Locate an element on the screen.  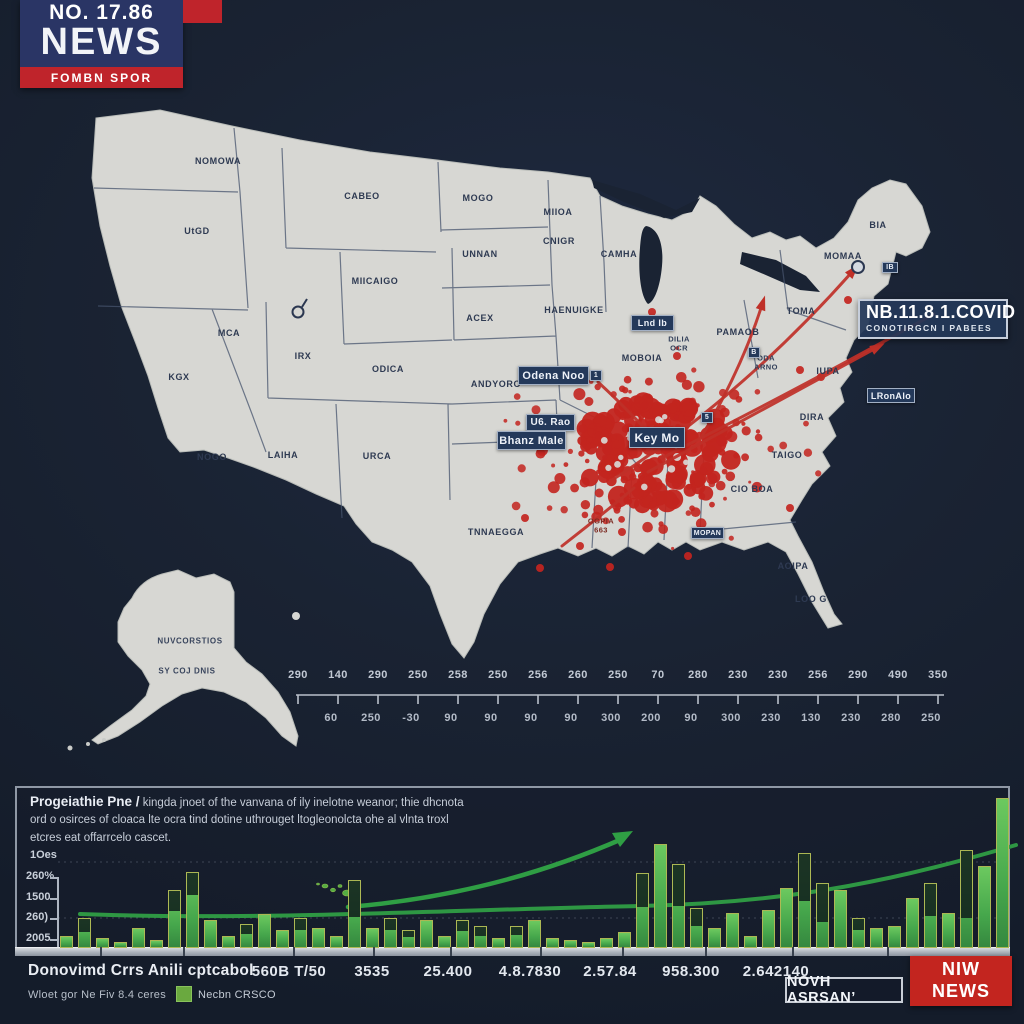
scale-value-top: 230 is located at coordinates (778, 675).